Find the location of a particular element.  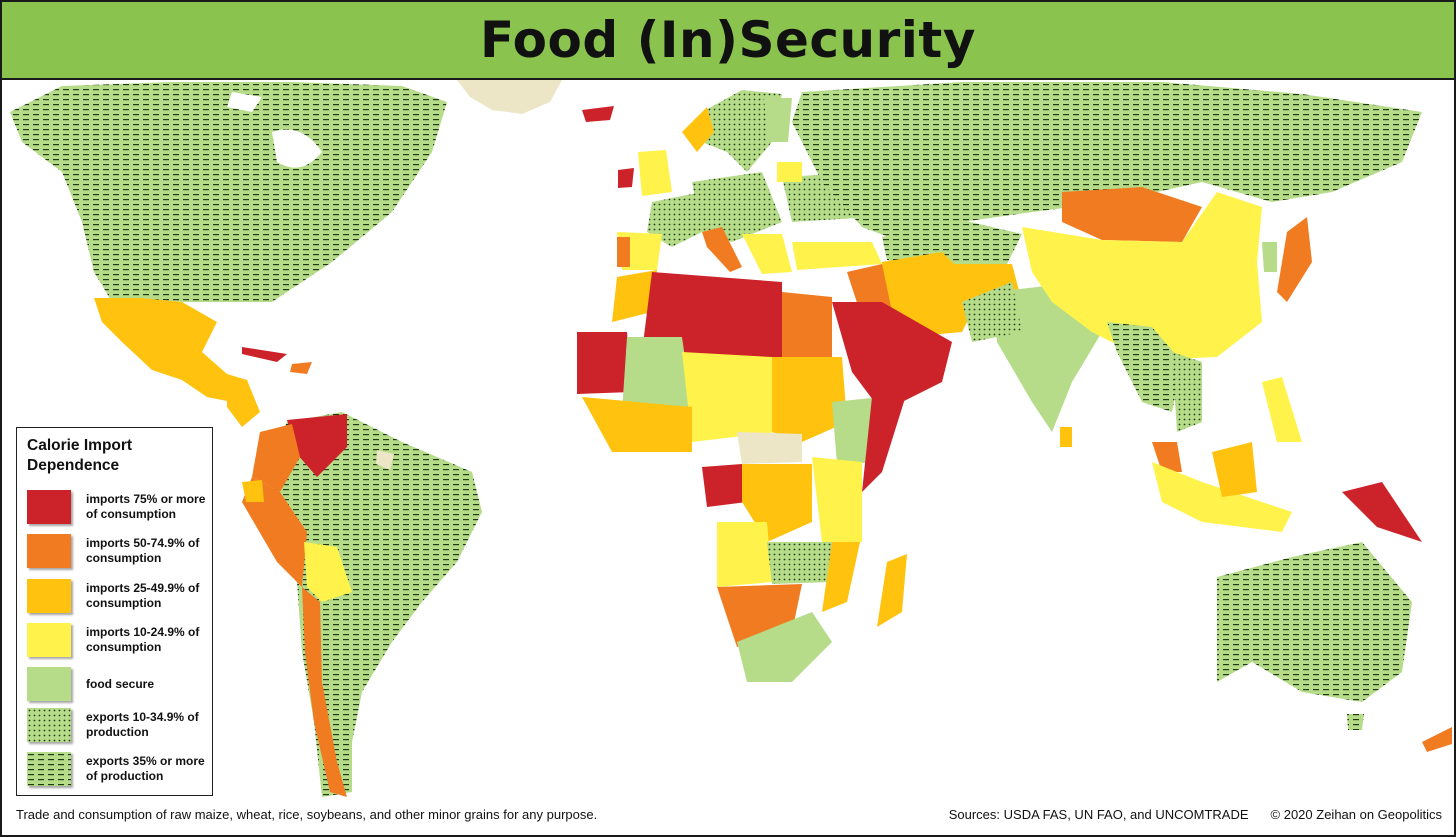

kazakhstan is located at coordinates (952, 243).